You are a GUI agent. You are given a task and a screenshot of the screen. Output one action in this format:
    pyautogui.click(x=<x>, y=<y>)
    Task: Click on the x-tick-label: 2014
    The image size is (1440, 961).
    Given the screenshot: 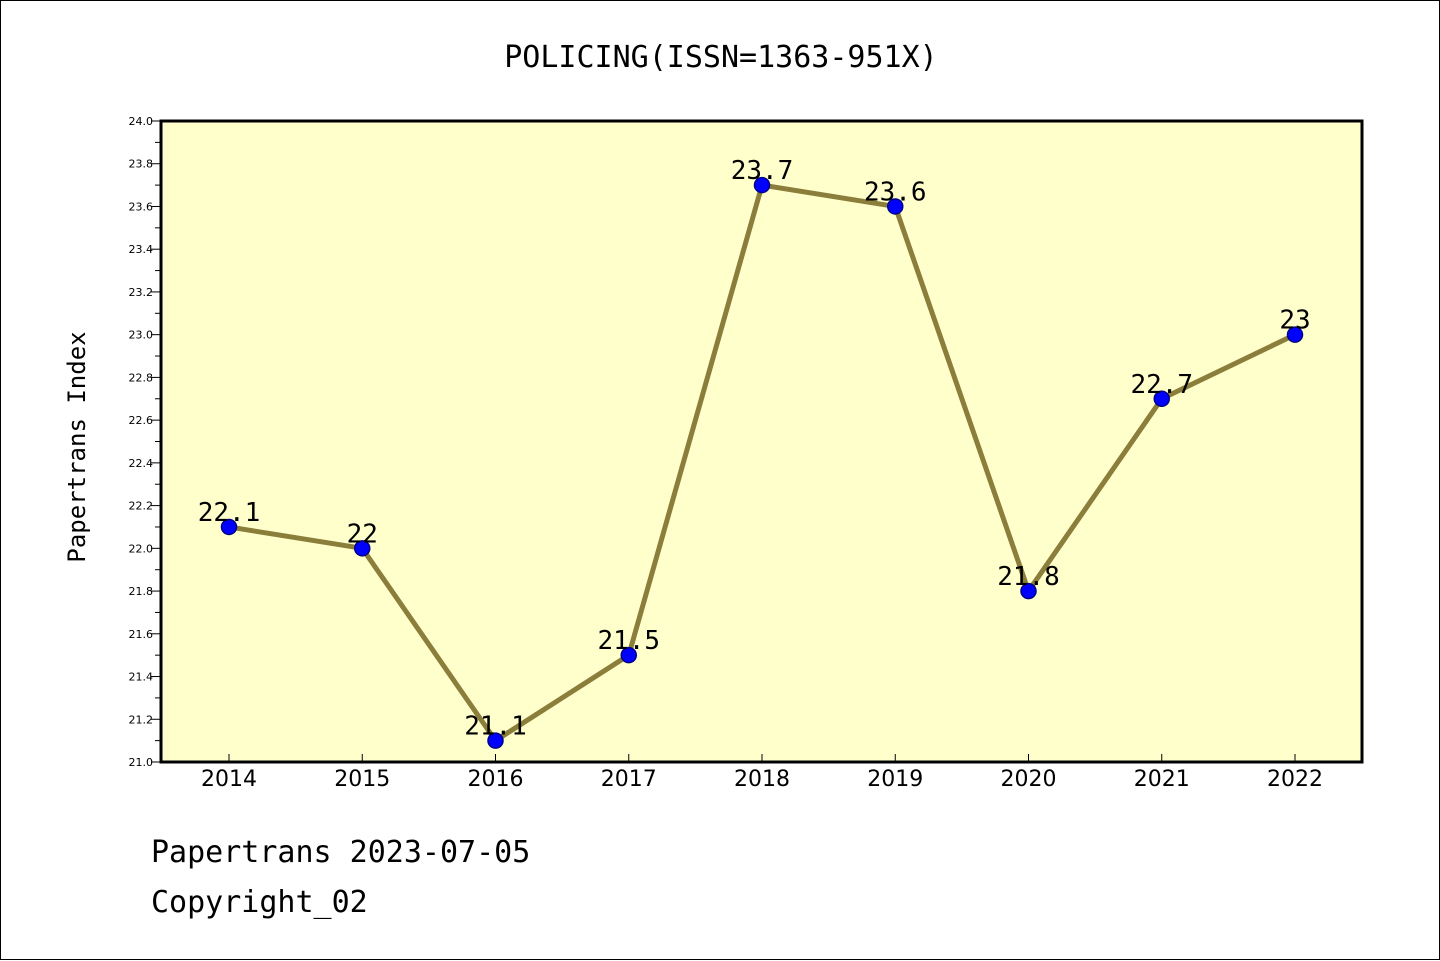 What is the action you would take?
    pyautogui.click(x=229, y=779)
    